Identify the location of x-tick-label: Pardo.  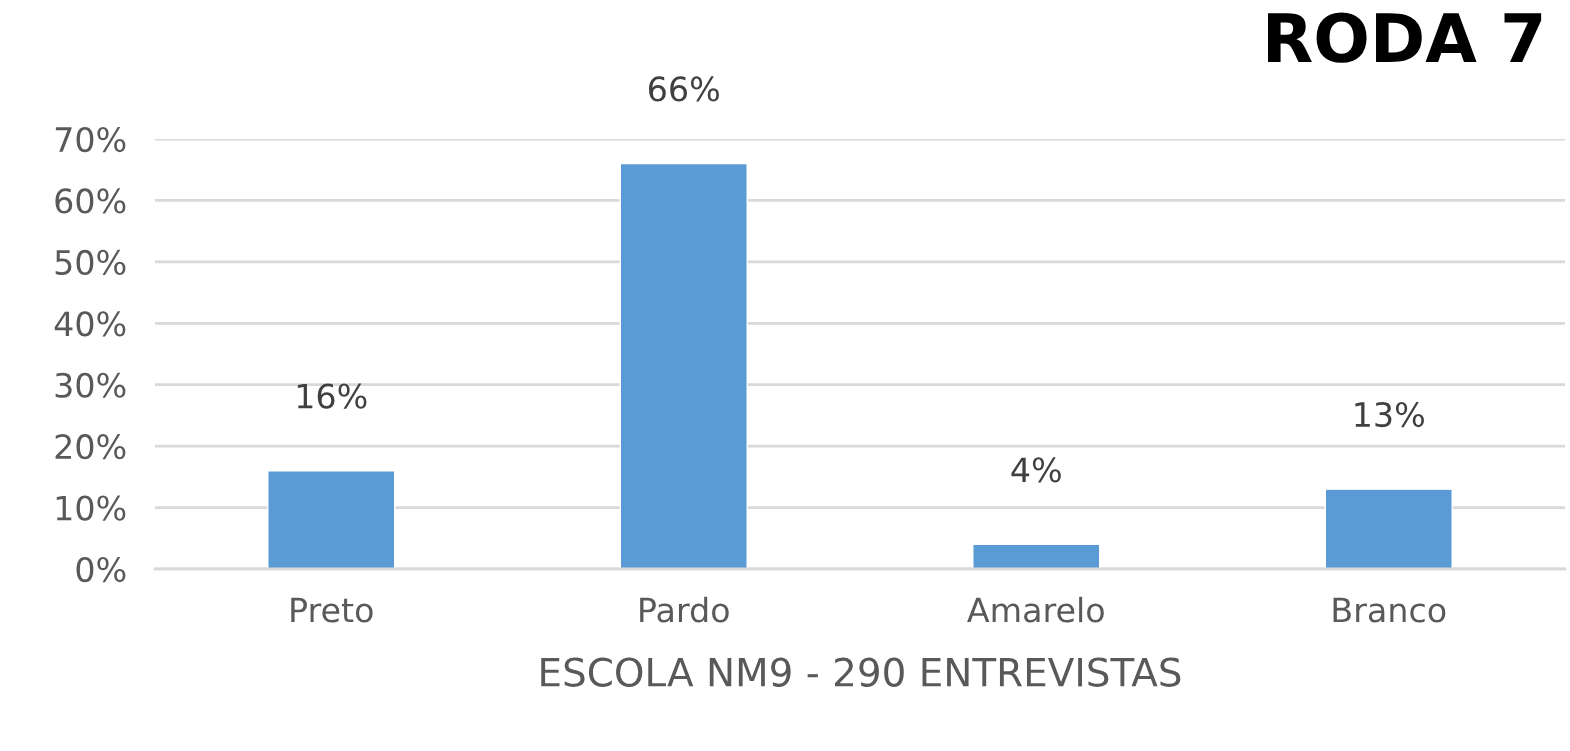
(684, 609).